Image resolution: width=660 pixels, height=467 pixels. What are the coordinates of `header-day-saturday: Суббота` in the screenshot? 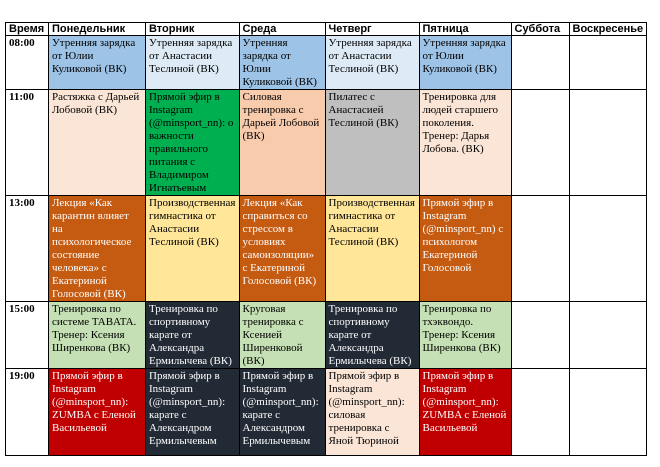 It's located at (540, 29).